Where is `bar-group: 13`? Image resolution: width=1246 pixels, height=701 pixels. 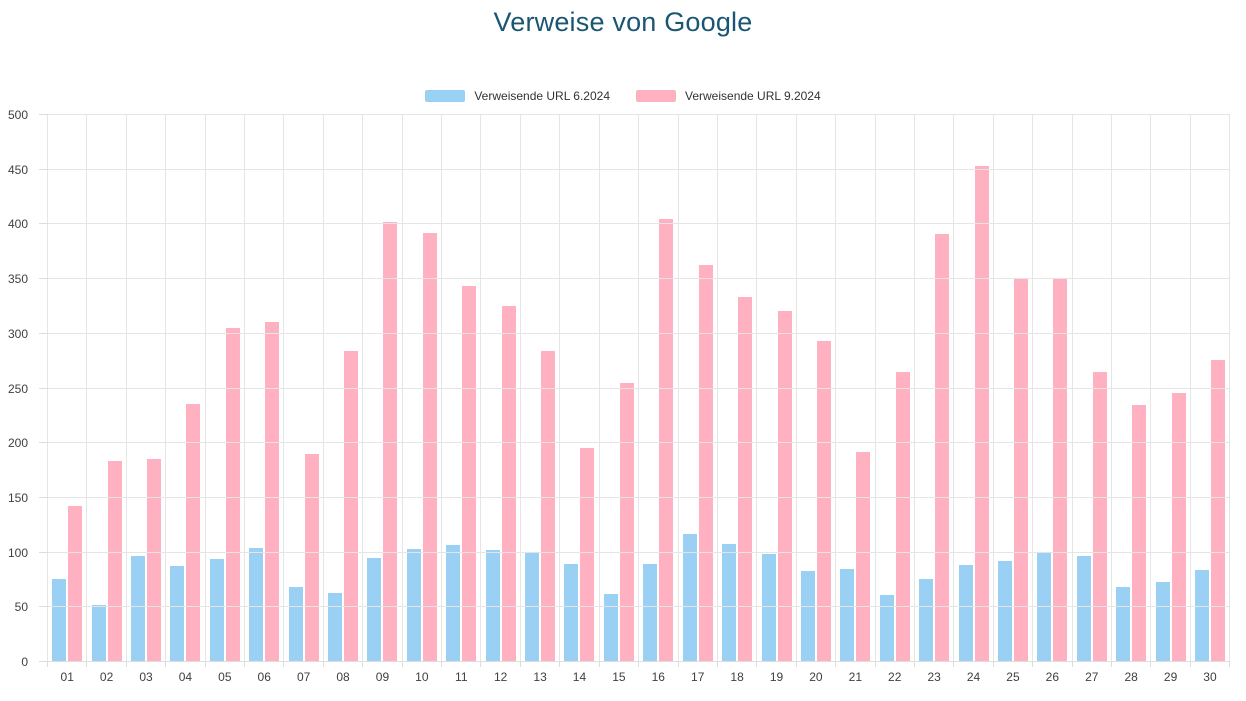 bar-group: 13 is located at coordinates (541, 399).